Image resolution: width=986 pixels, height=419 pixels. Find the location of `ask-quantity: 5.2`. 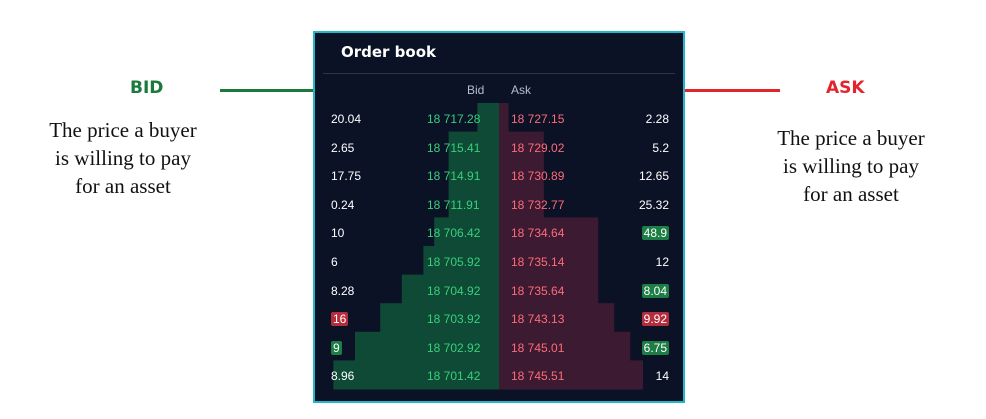

ask-quantity: 5.2 is located at coordinates (660, 148).